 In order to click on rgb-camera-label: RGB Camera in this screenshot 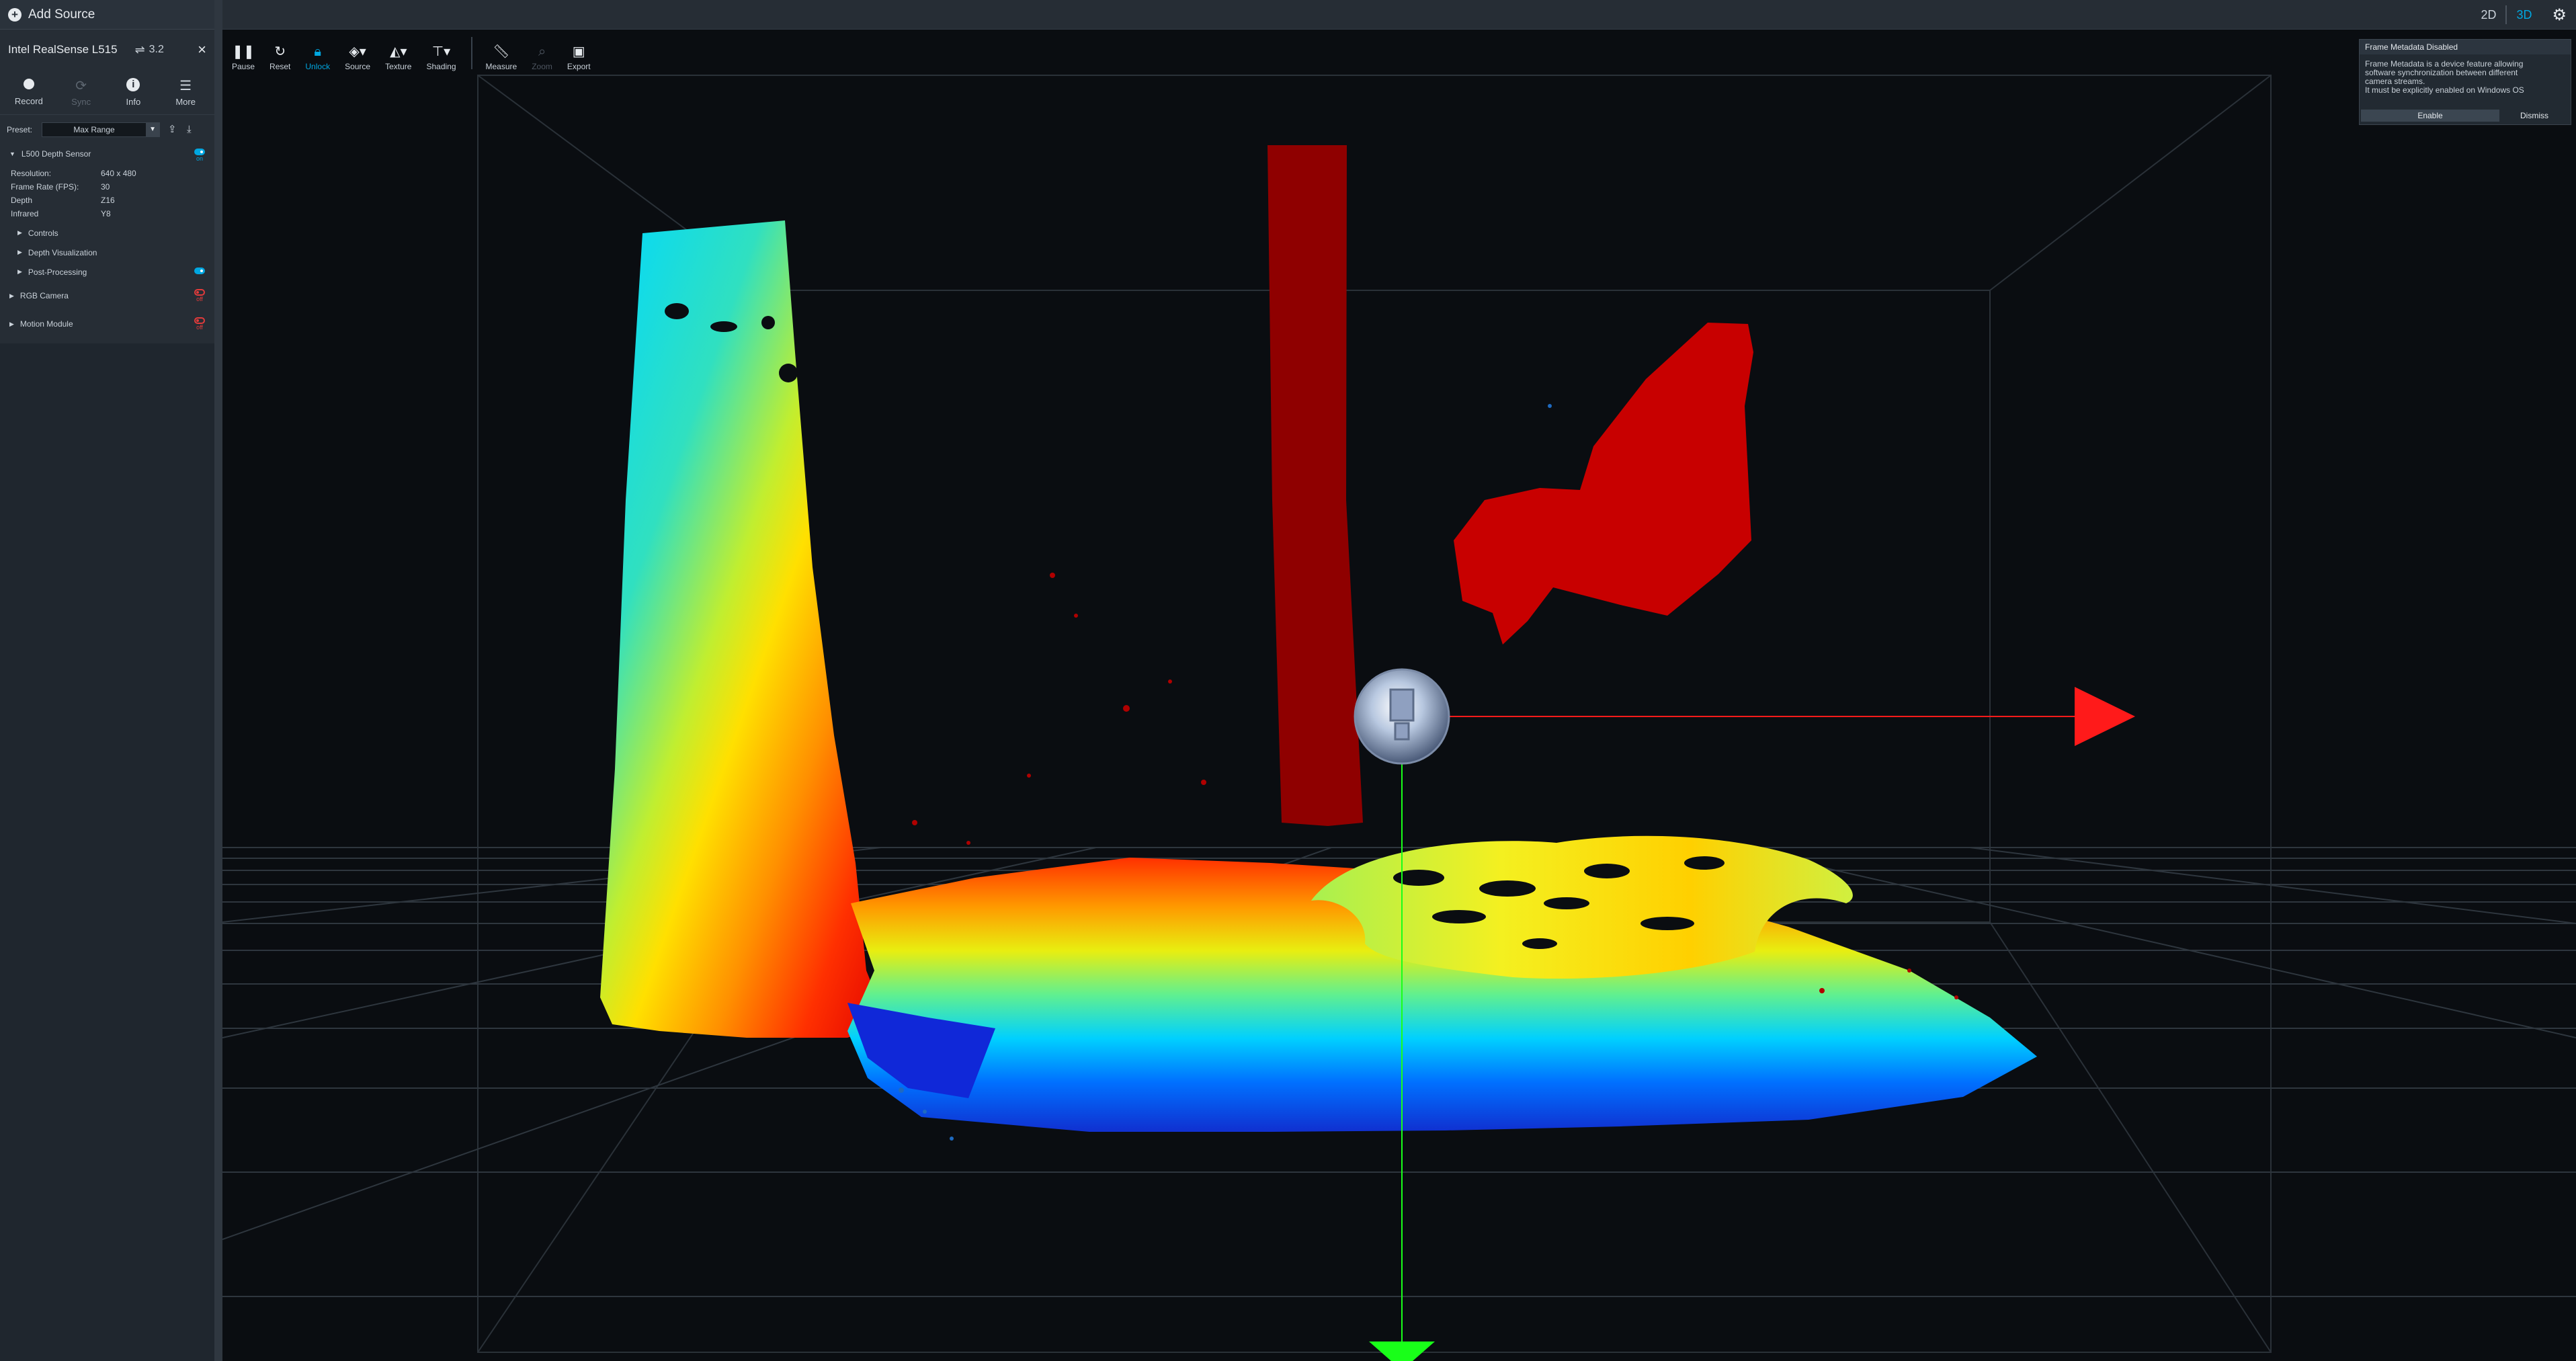, I will do `click(44, 295)`.